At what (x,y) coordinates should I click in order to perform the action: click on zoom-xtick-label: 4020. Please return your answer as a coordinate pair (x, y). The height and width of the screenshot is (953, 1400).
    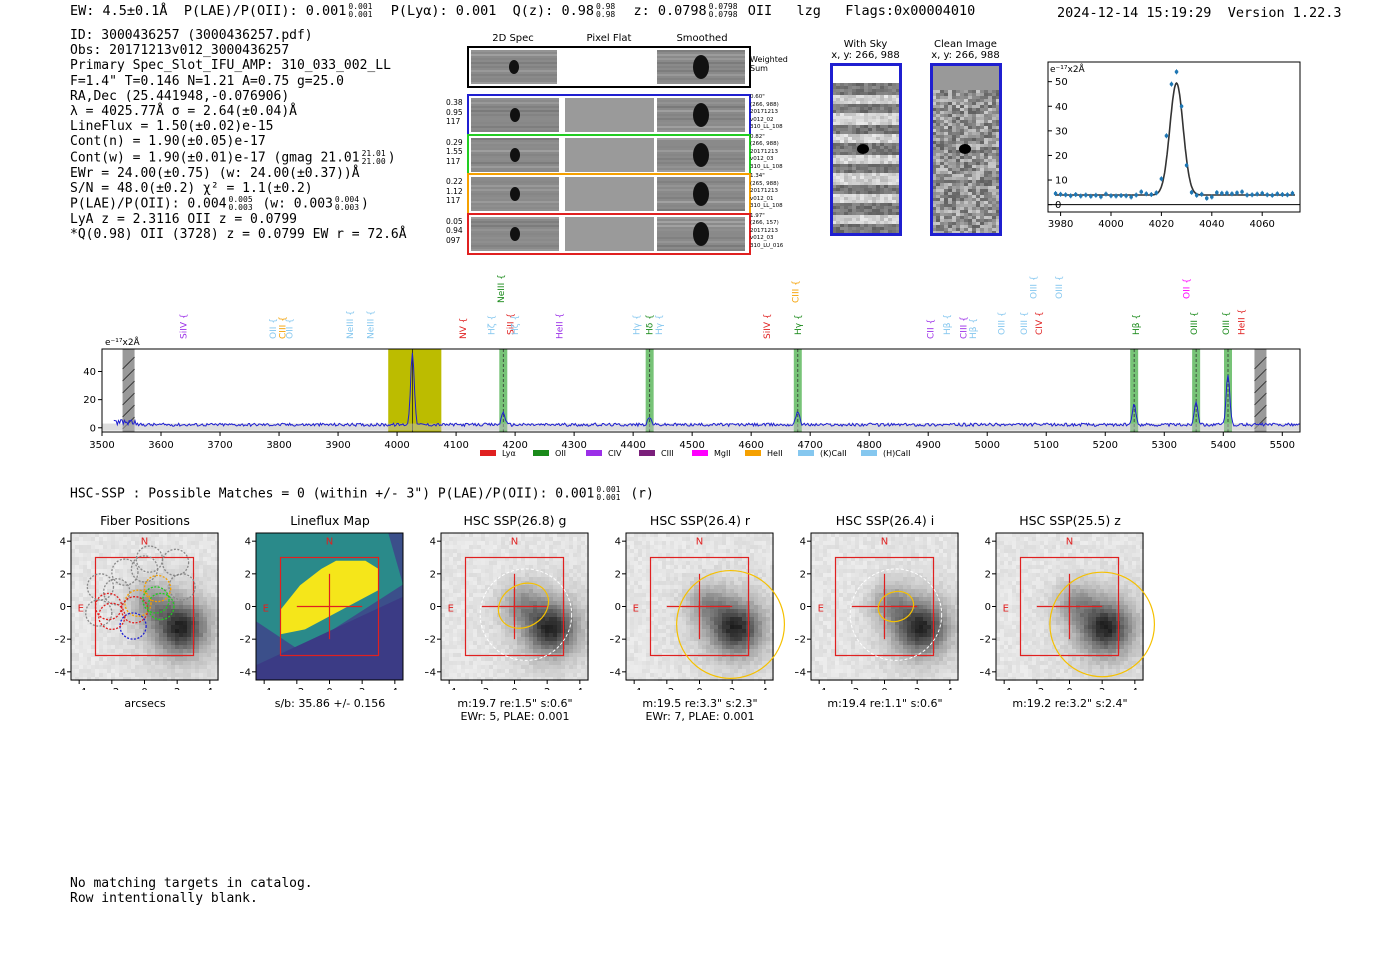
    Looking at the image, I should click on (1161, 224).